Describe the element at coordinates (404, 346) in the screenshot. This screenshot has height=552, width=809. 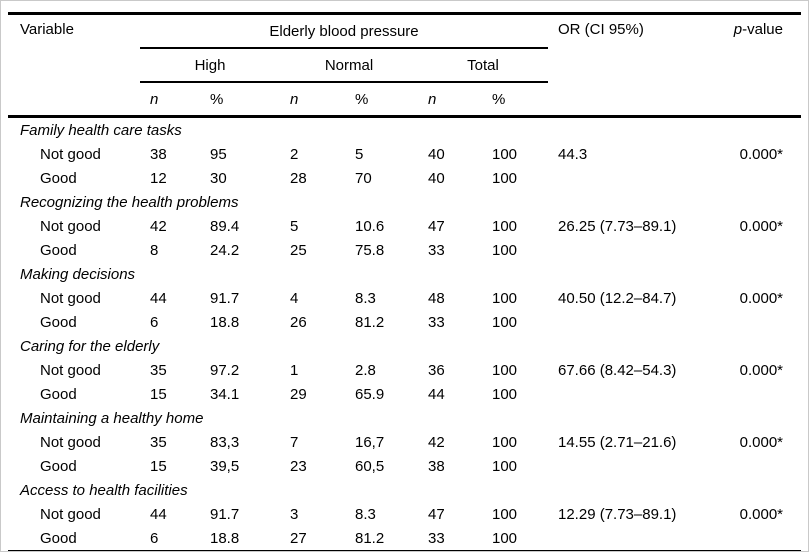
I see `section-title-row: Caring for the elderly` at that location.